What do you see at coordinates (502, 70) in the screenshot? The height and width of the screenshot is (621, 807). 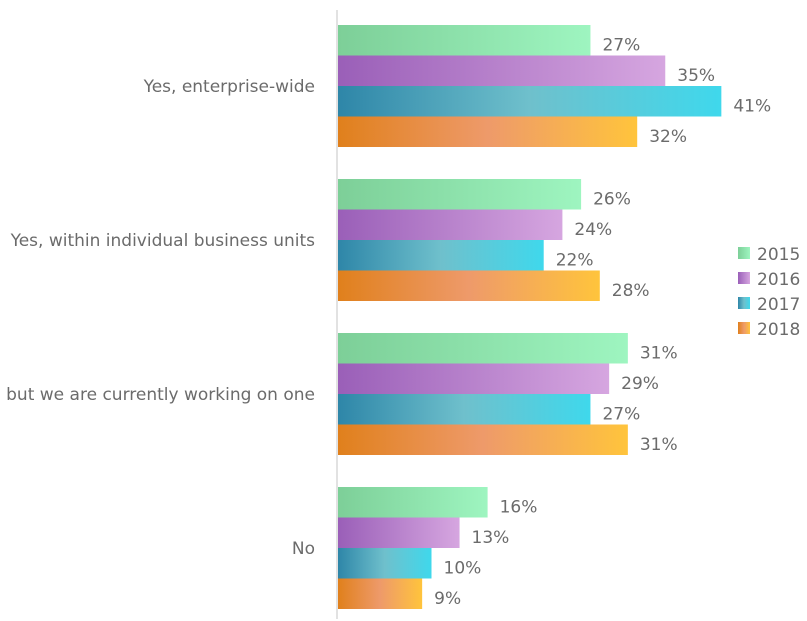 I see `bar-yes-enterprise-wide-2016` at bounding box center [502, 70].